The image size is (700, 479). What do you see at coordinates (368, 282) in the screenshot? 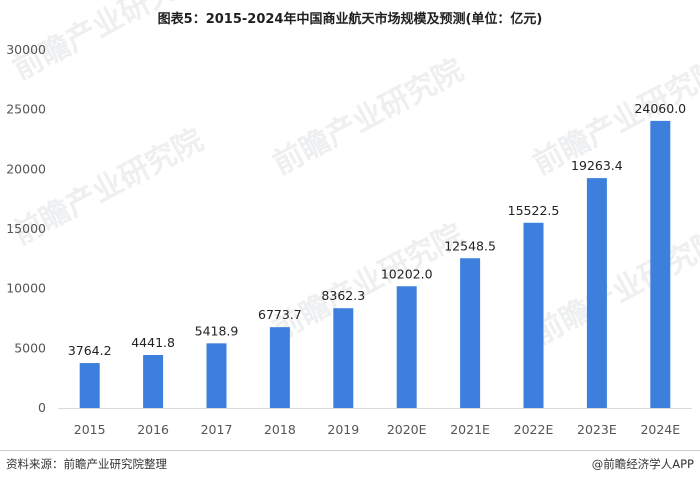
I see `watermark-4: 前瞻产业研究院` at bounding box center [368, 282].